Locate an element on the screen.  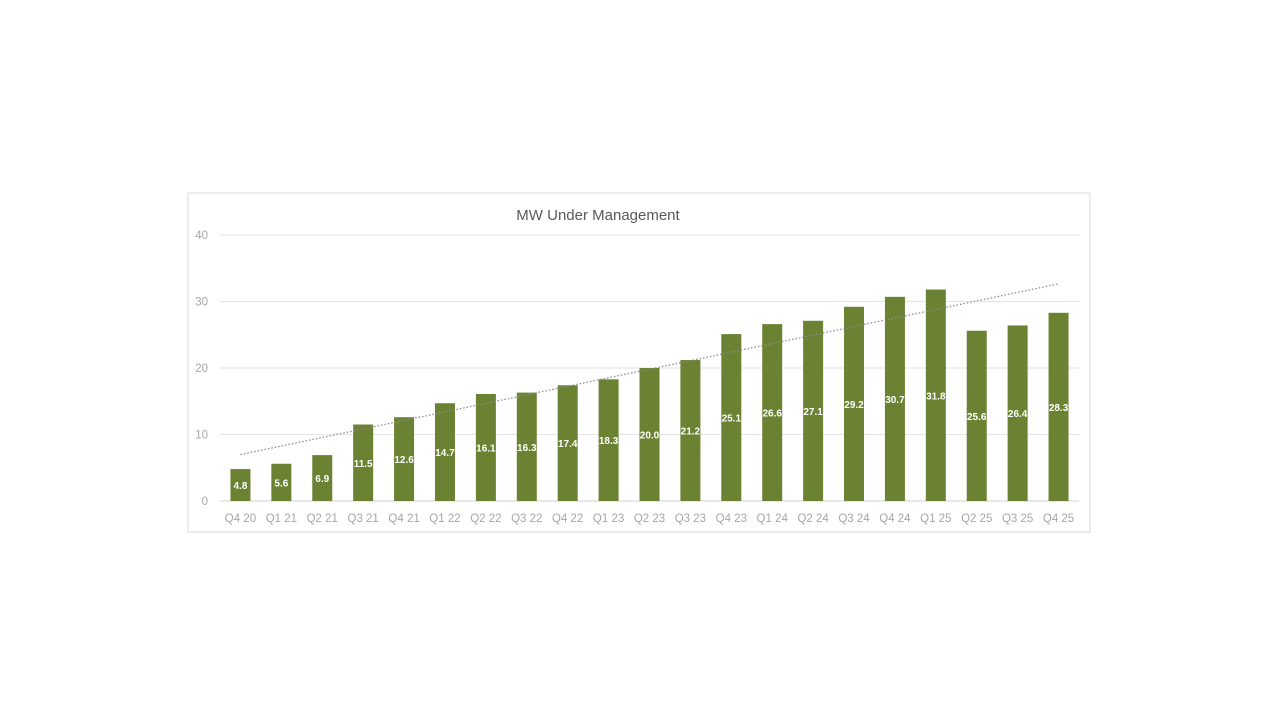
data-label: 31.8 is located at coordinates (936, 396).